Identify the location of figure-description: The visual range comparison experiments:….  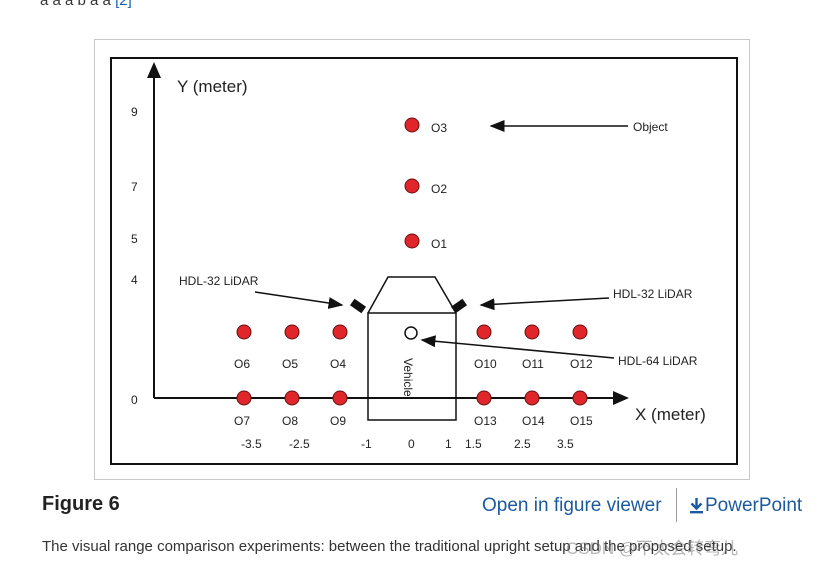
(389, 546).